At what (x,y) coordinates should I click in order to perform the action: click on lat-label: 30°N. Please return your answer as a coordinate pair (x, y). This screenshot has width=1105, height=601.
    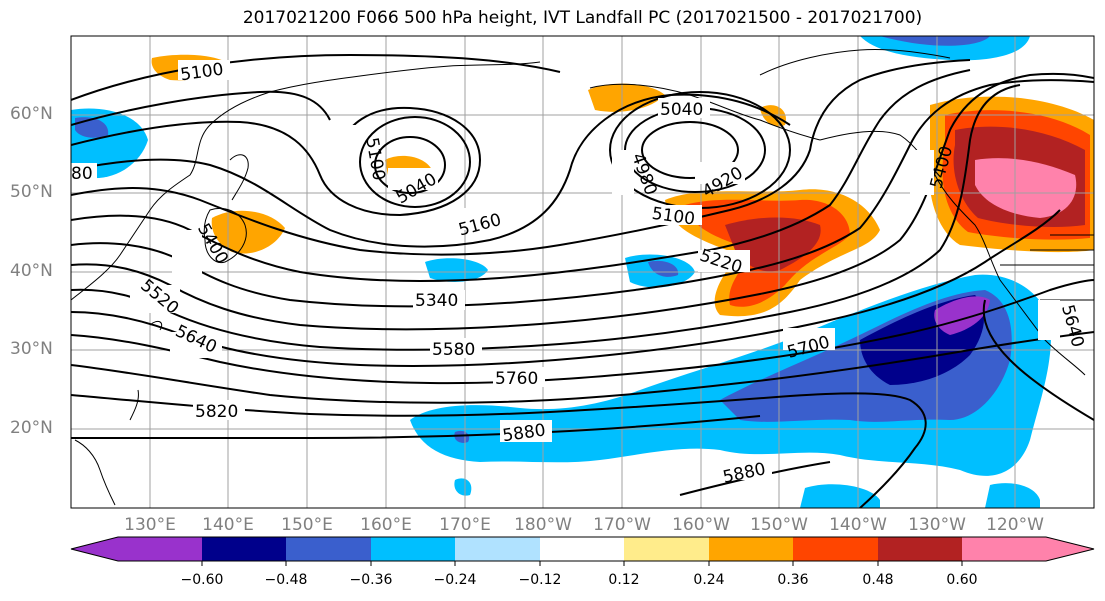
    Looking at the image, I should click on (31, 349).